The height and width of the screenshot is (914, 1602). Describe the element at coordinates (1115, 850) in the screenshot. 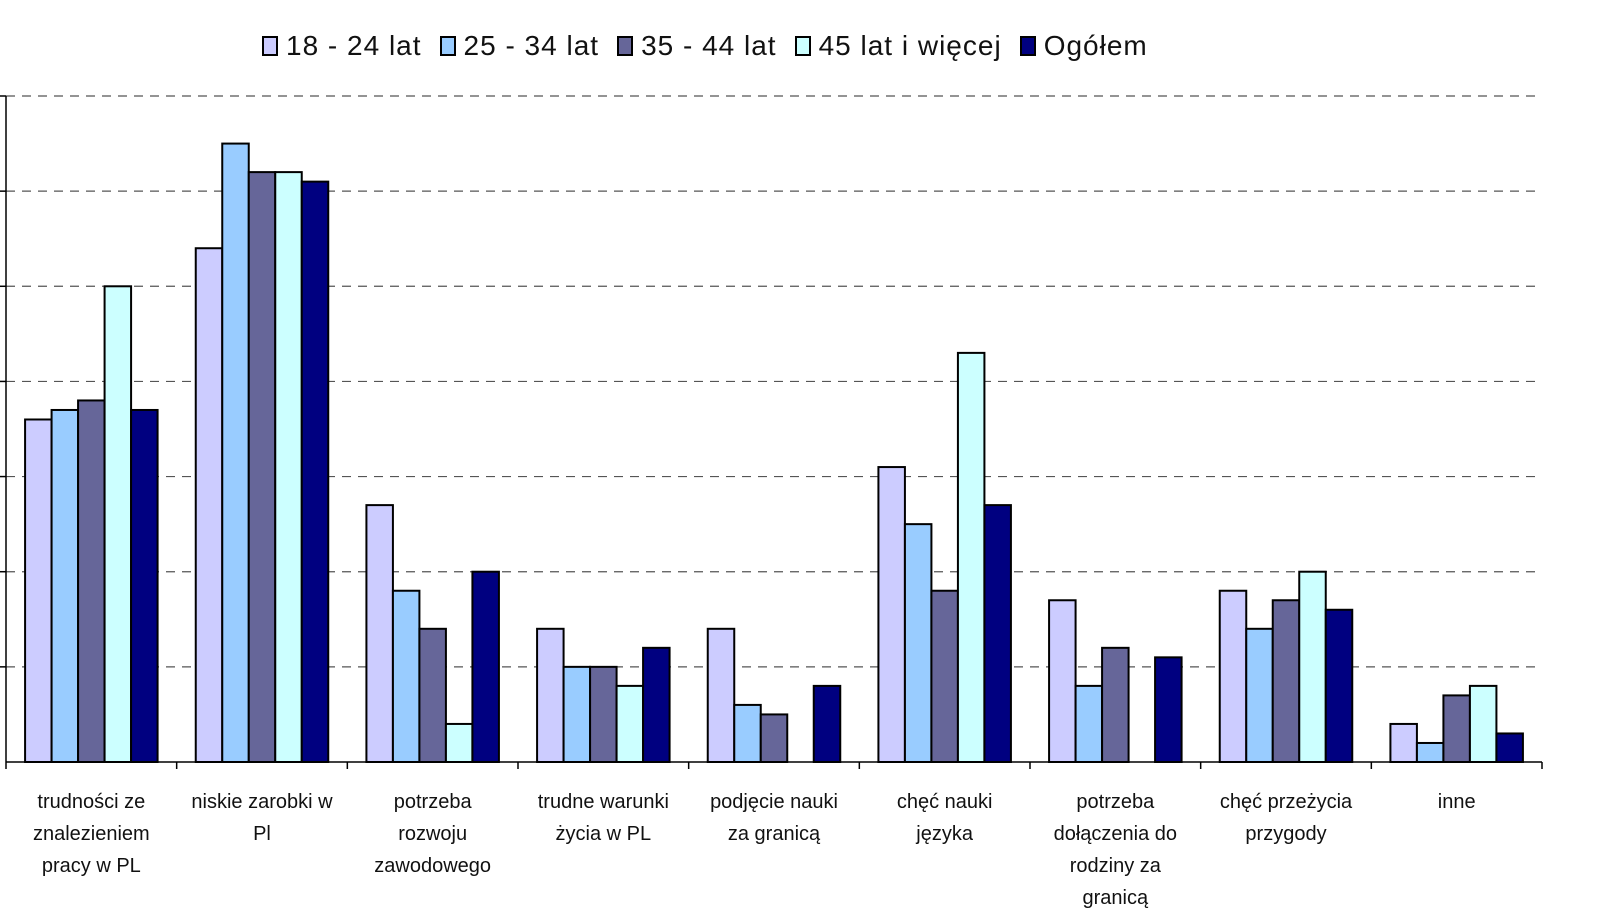

I see `category-label: potrzeba dołączenia do rodziny za granicą` at that location.